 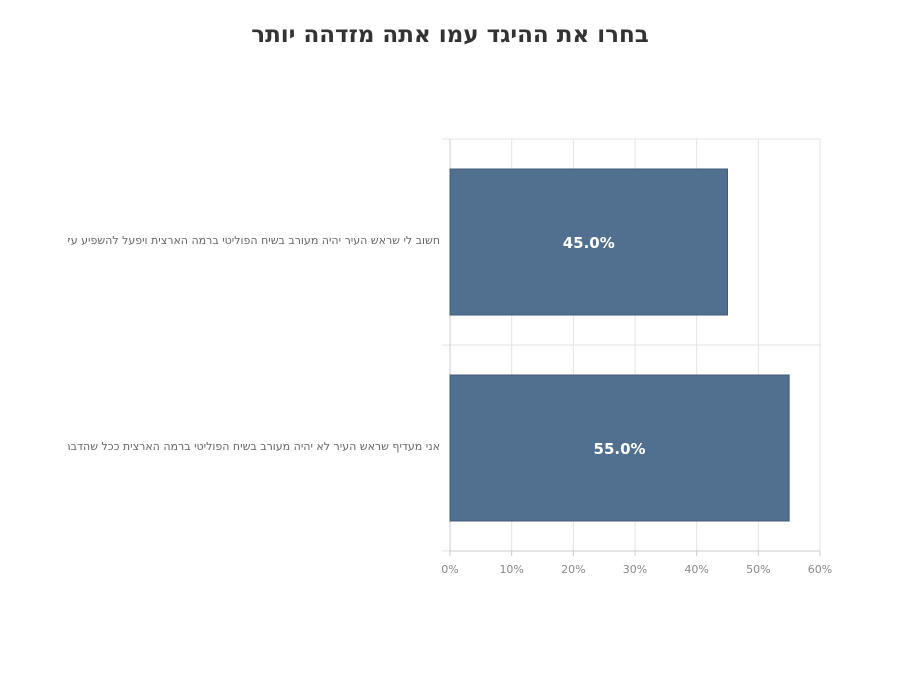 What do you see at coordinates (758, 569) in the screenshot?
I see `x-tick-label: 50%` at bounding box center [758, 569].